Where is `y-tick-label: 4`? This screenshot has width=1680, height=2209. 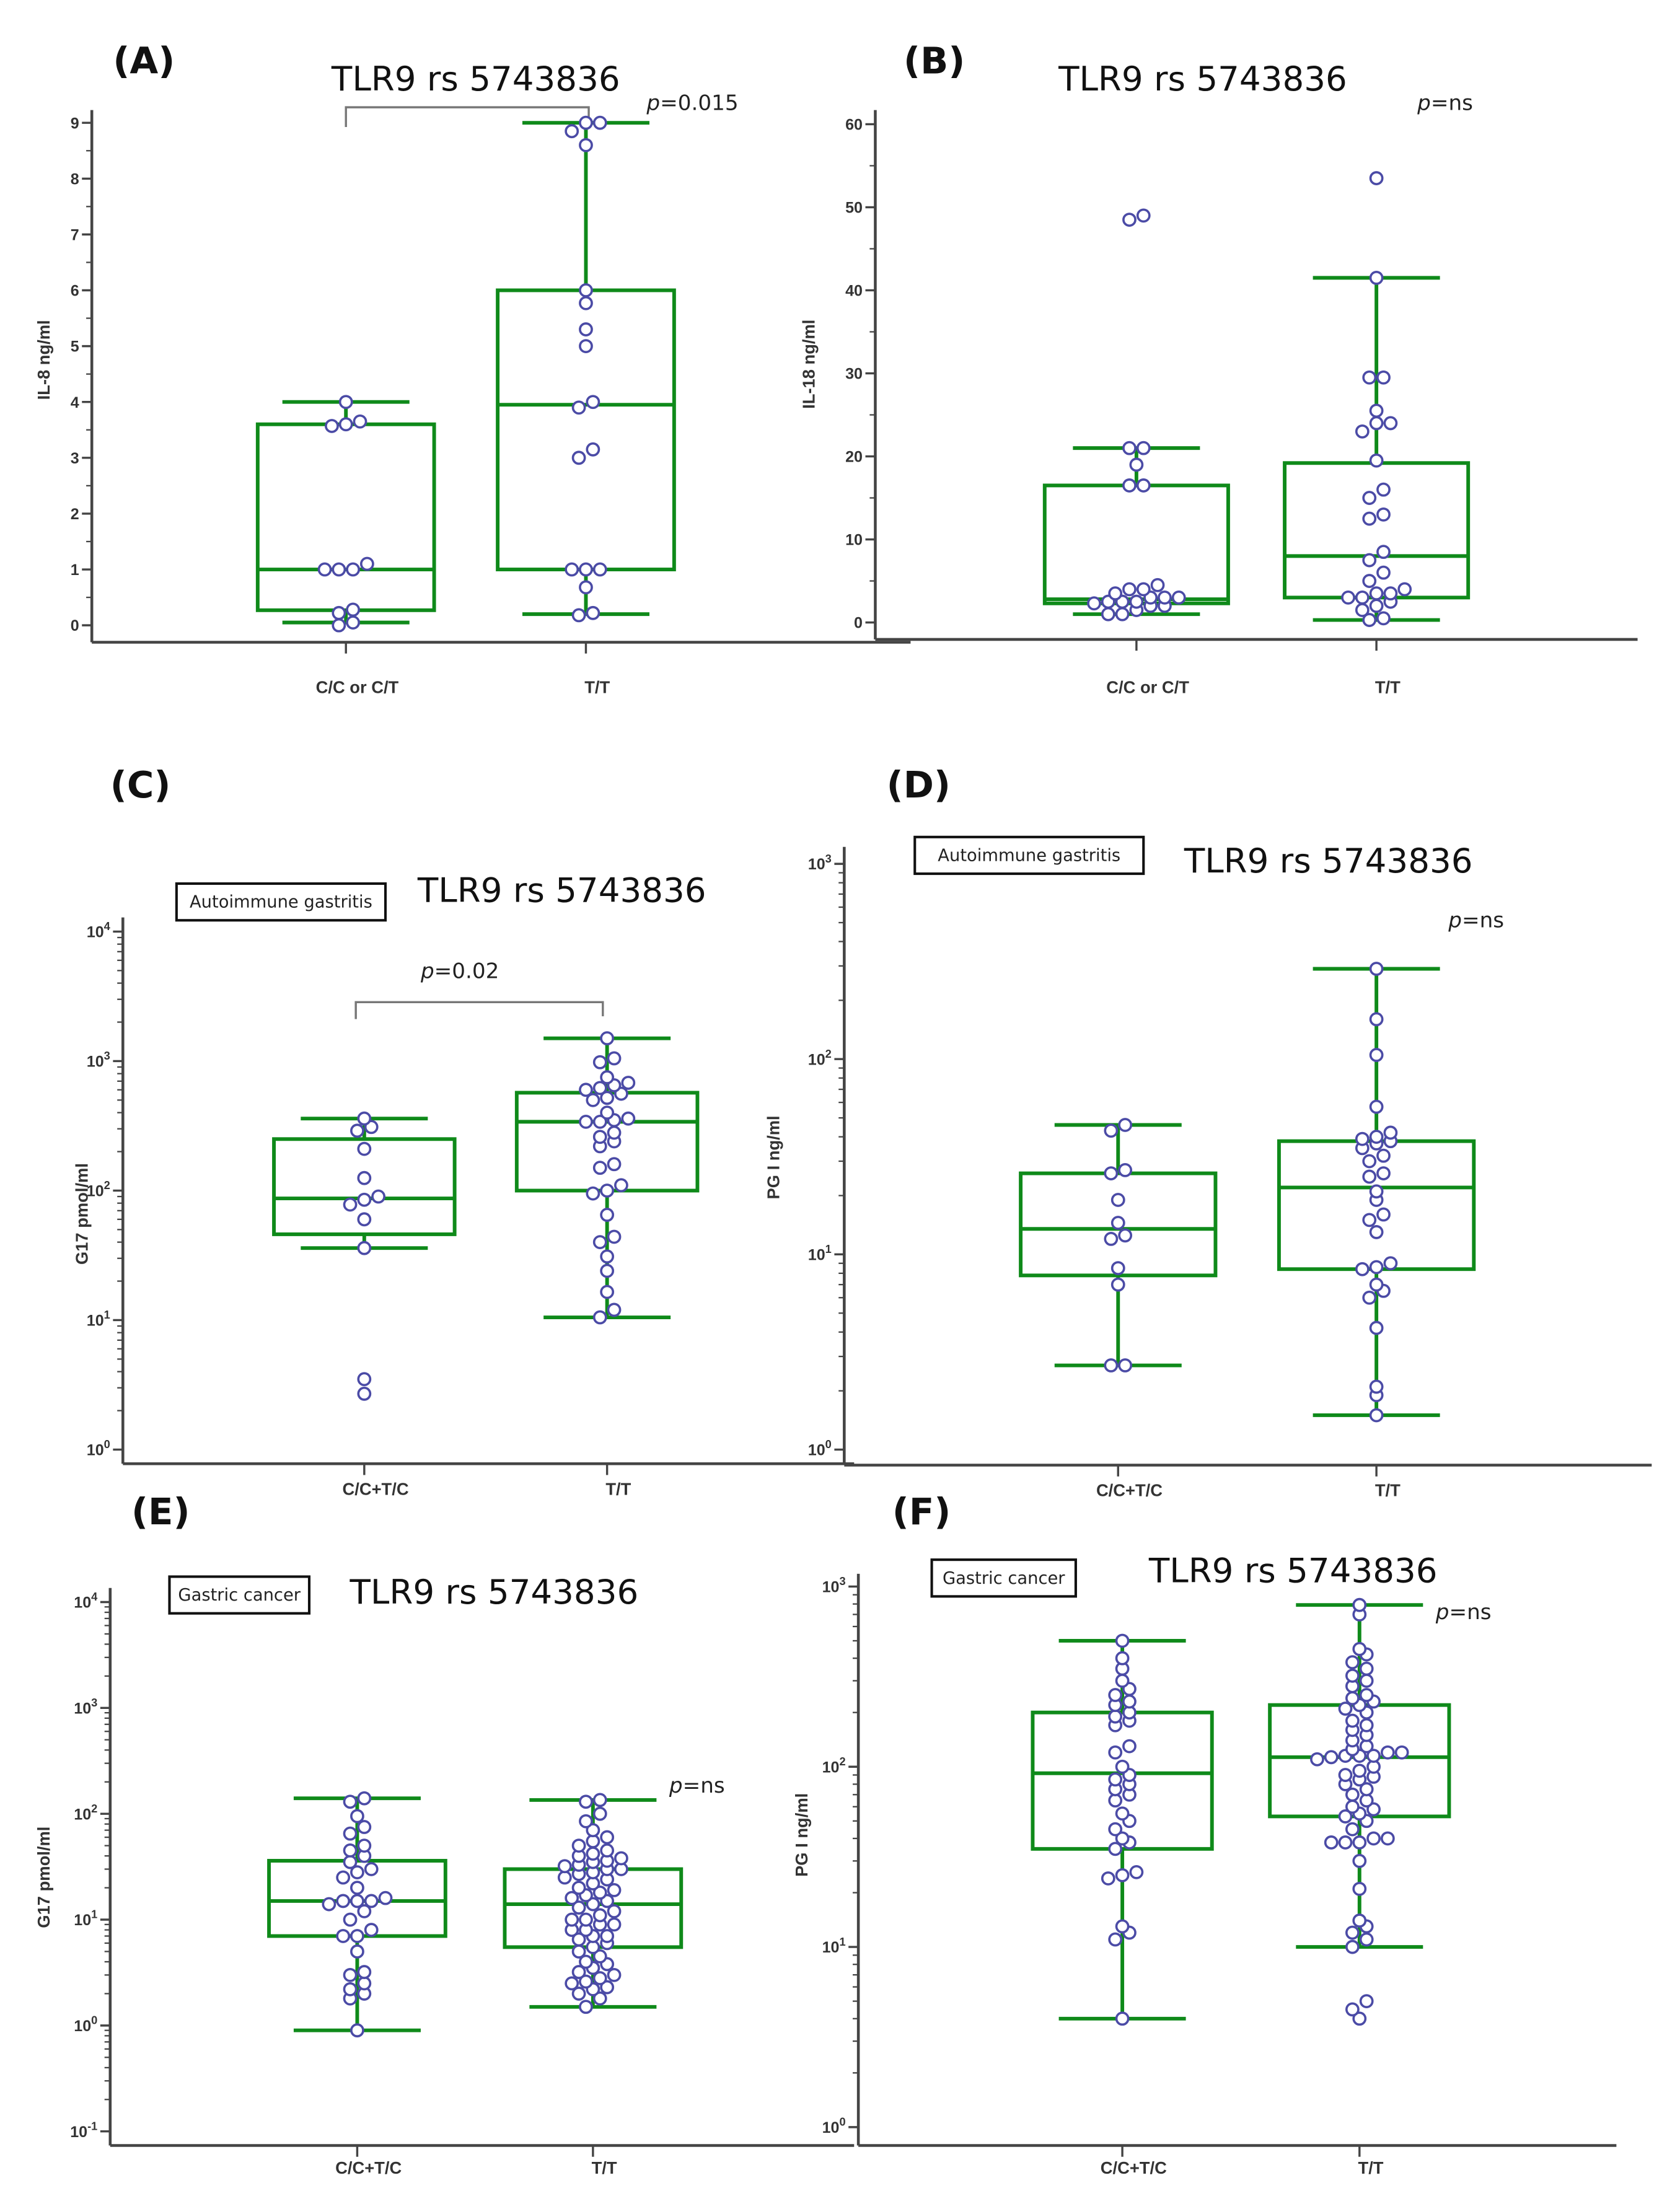 y-tick-label: 4 is located at coordinates (75, 402).